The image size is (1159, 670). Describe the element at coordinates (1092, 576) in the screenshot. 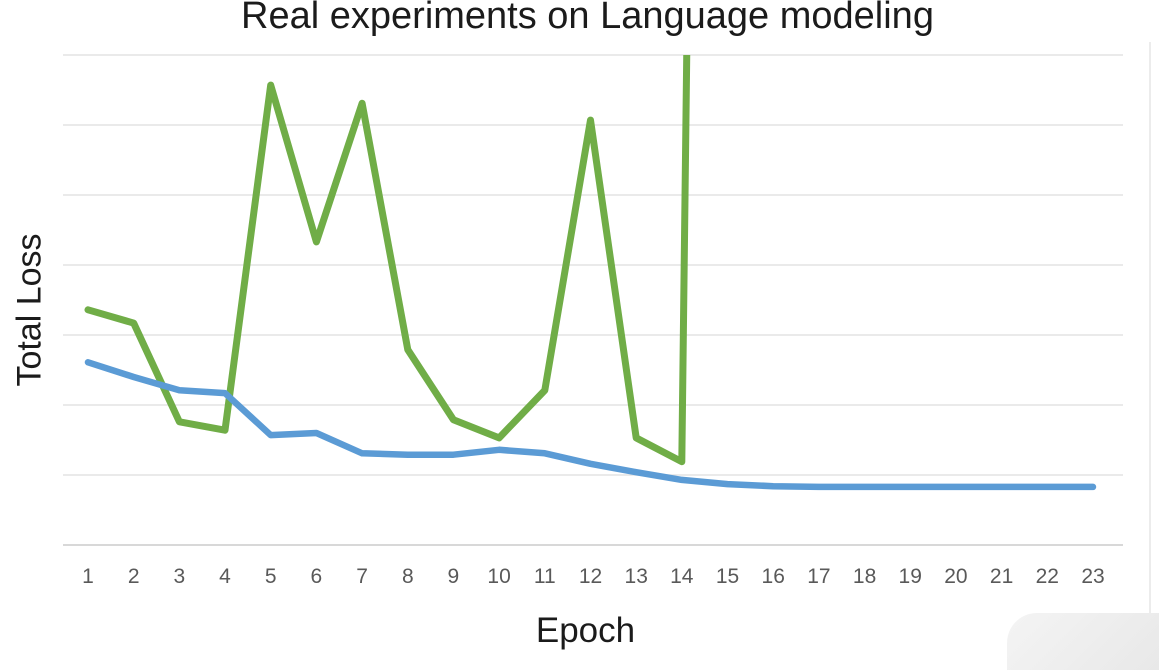

I see `x-tick-label: 23` at that location.